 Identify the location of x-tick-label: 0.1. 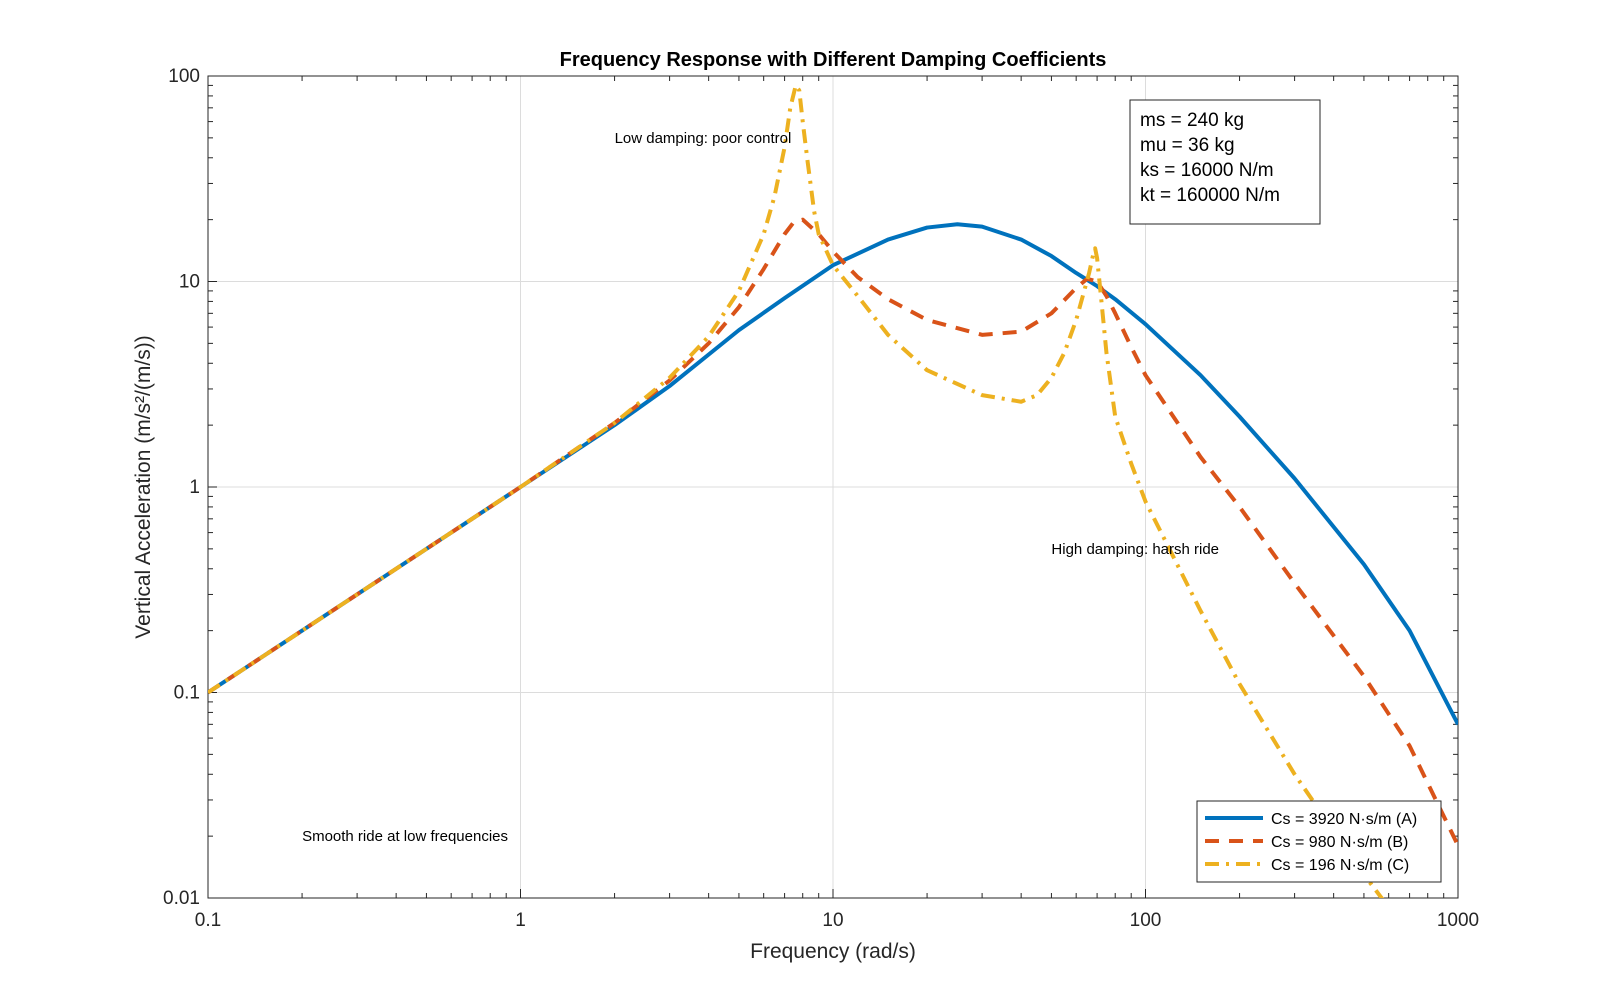
(208, 920).